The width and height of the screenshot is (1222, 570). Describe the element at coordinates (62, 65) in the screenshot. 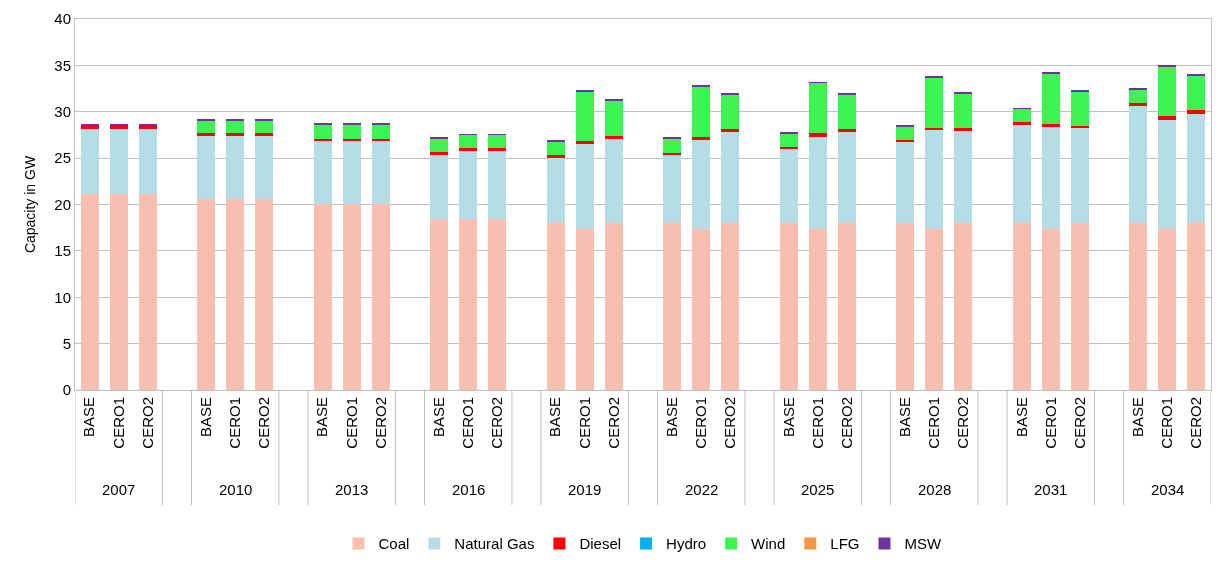

I see `y-tick-label: 35` at that location.